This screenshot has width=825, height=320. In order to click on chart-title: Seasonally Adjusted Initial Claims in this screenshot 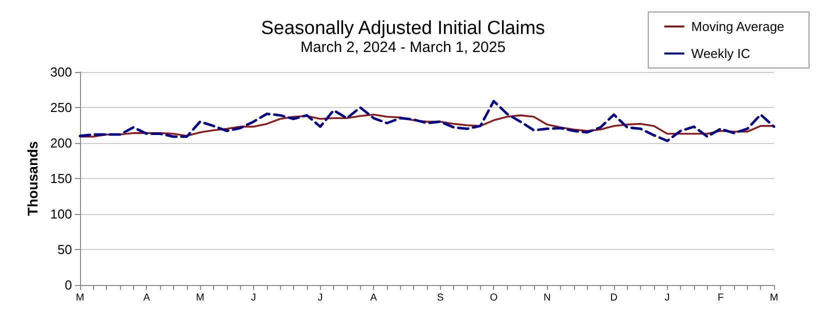, I will do `click(403, 28)`.